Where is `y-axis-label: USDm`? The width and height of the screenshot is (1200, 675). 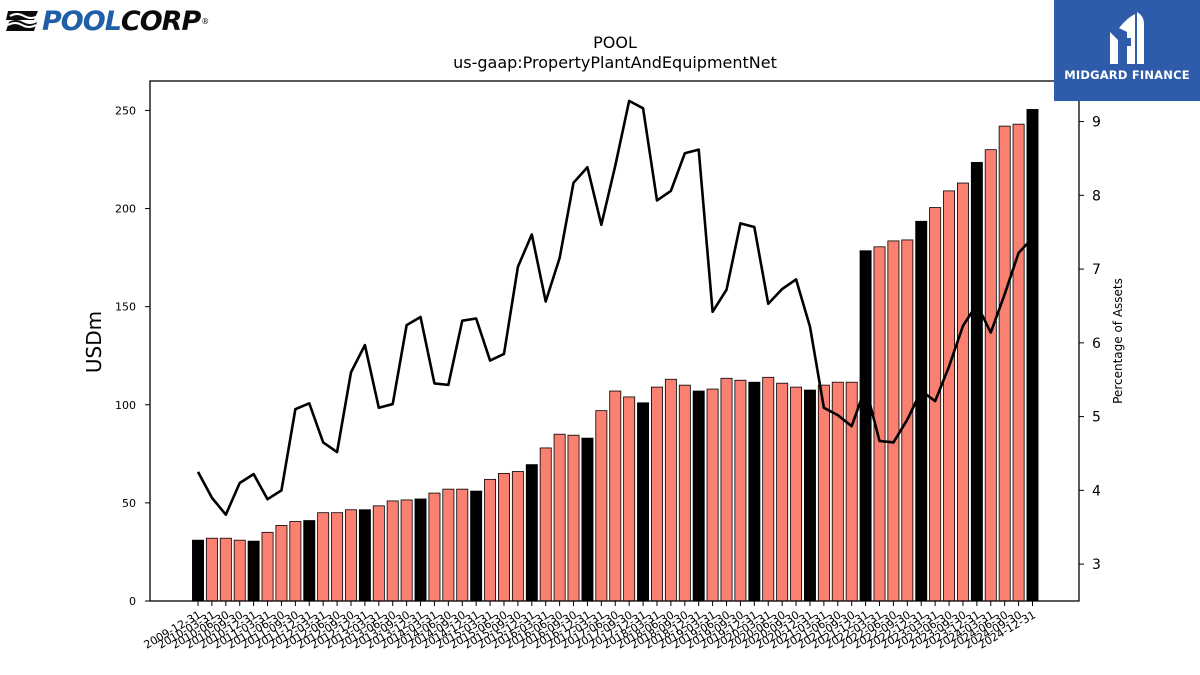
y-axis-label: USDm is located at coordinates (94, 342).